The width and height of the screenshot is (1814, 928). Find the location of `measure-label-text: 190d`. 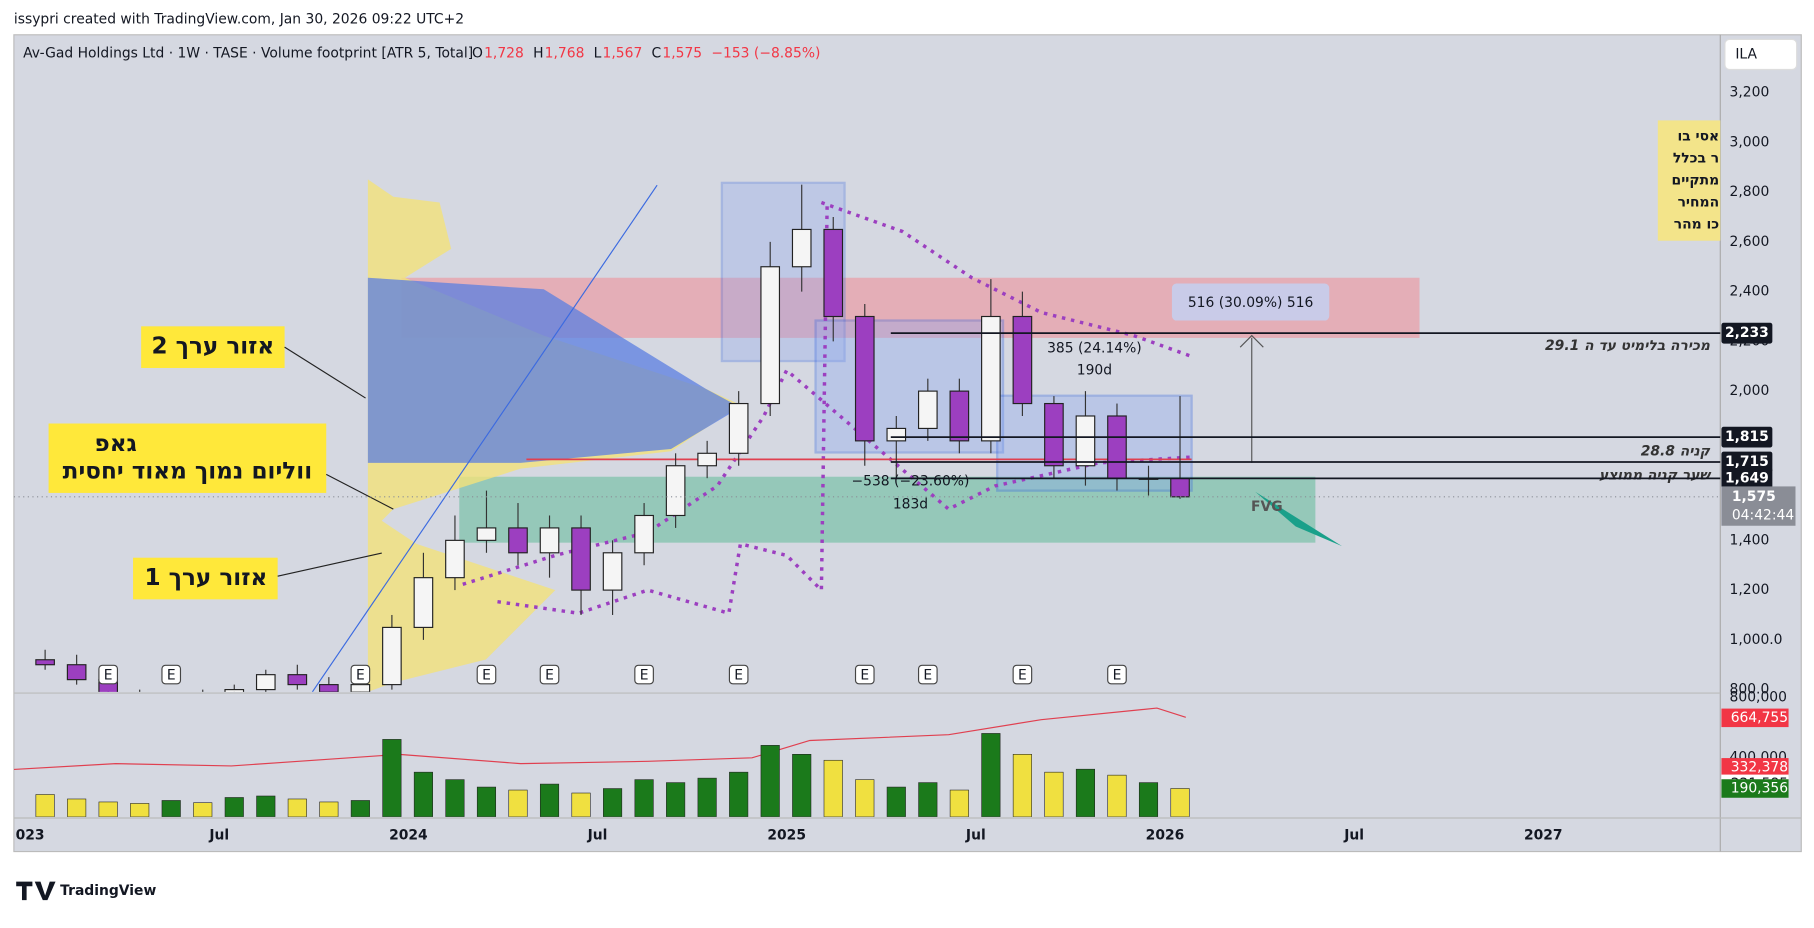

measure-label-text: 190d is located at coordinates (1094, 370).